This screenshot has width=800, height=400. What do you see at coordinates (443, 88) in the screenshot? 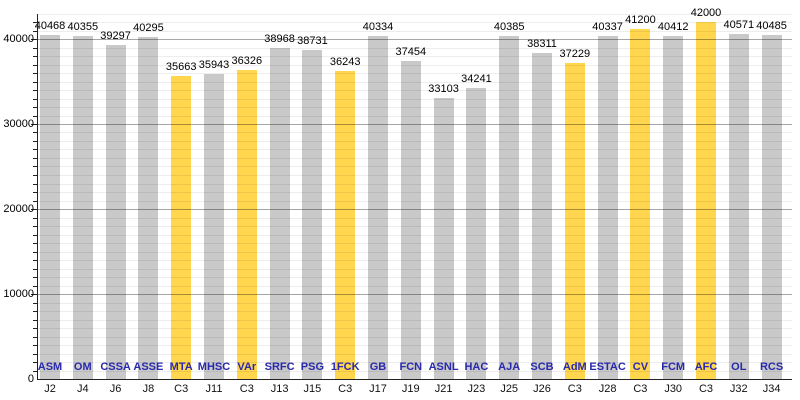
I see `bar-value-label: 33103` at bounding box center [443, 88].